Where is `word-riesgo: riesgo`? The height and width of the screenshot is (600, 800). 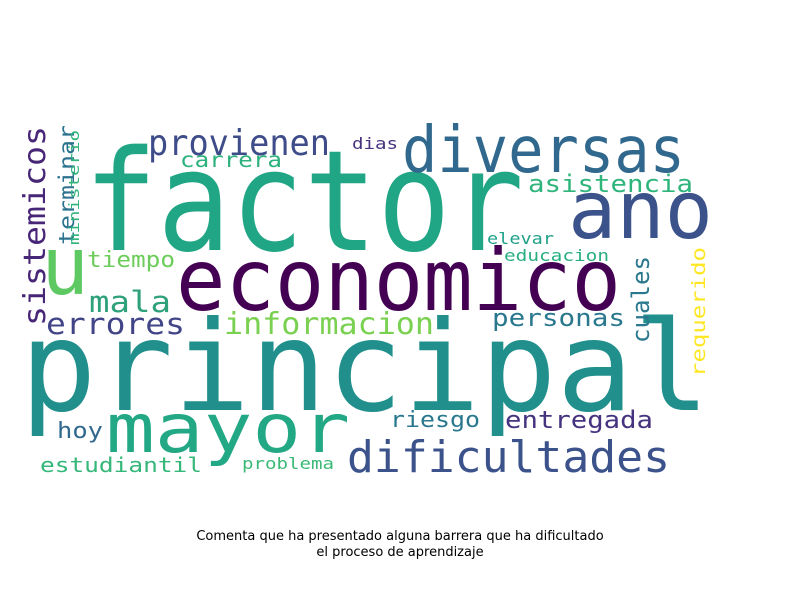
word-riesgo: riesgo is located at coordinates (435, 420).